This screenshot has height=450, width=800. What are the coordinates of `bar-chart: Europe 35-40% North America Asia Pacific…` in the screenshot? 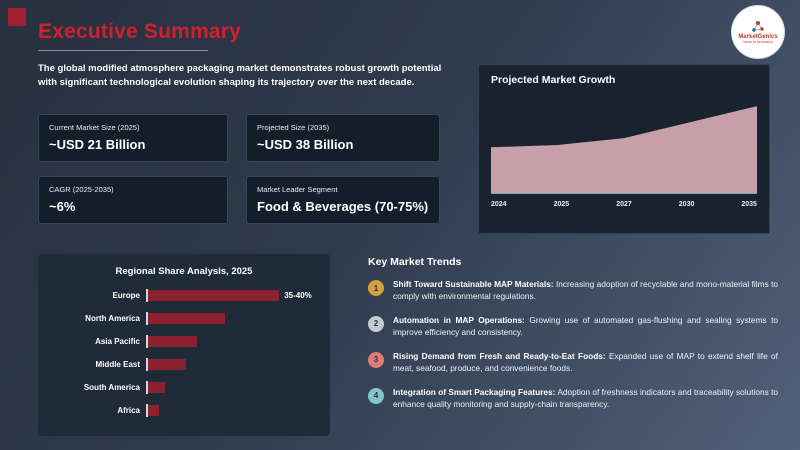 It's located at (184, 353).